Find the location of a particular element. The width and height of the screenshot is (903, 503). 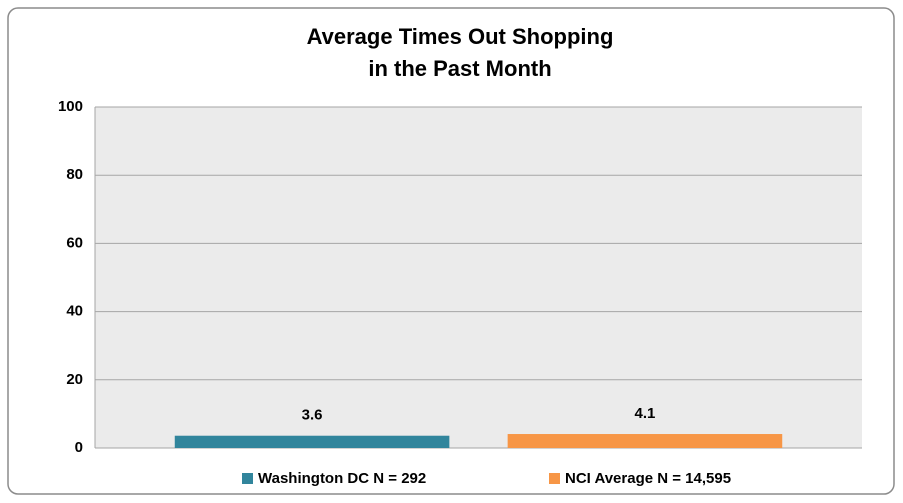

chart-title: in the Past Month is located at coordinates (459, 68).